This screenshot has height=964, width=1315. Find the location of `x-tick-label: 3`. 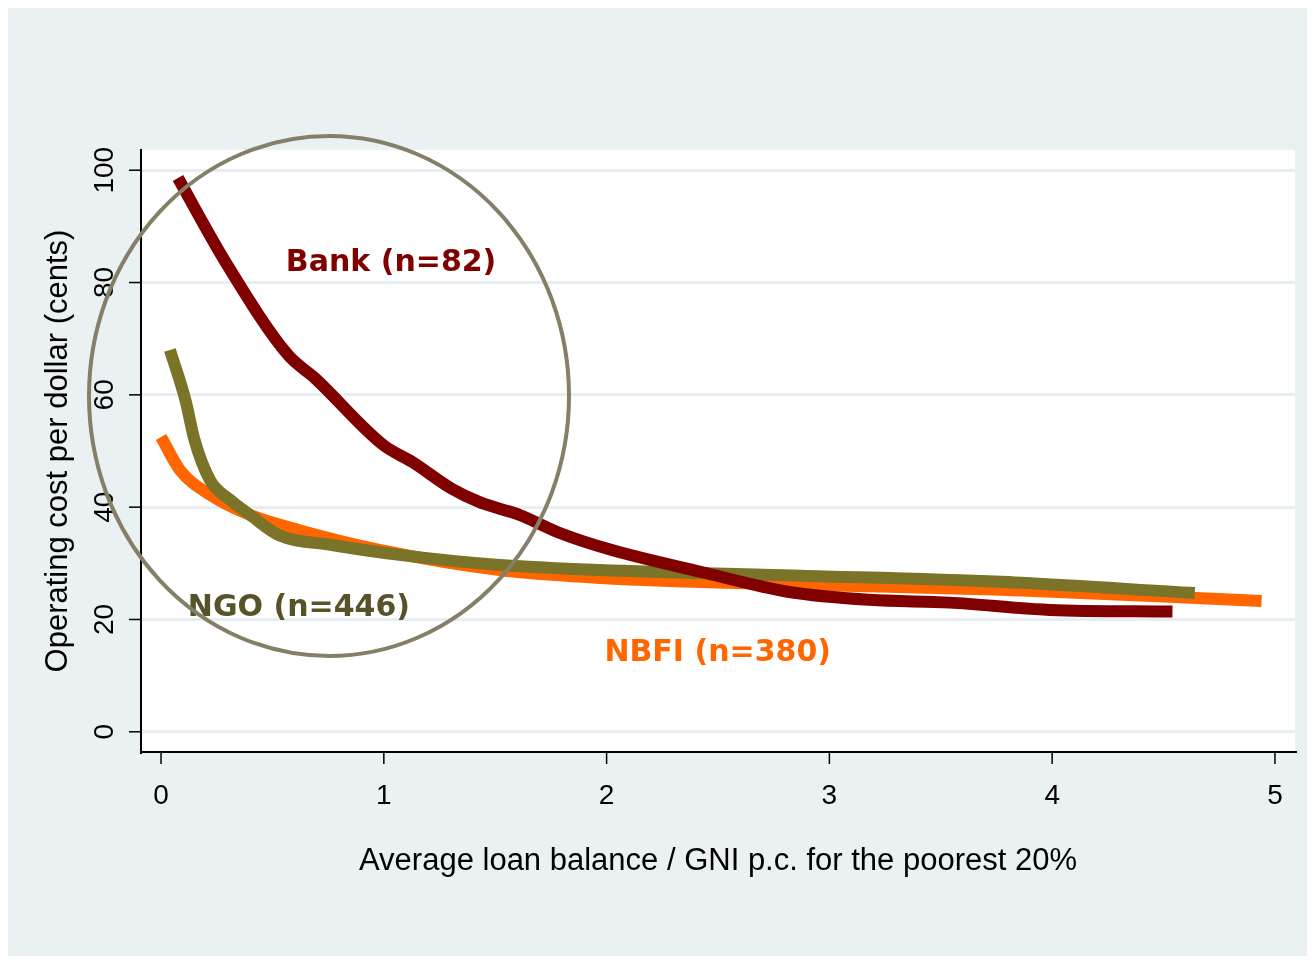

x-tick-label: 3 is located at coordinates (829, 794).